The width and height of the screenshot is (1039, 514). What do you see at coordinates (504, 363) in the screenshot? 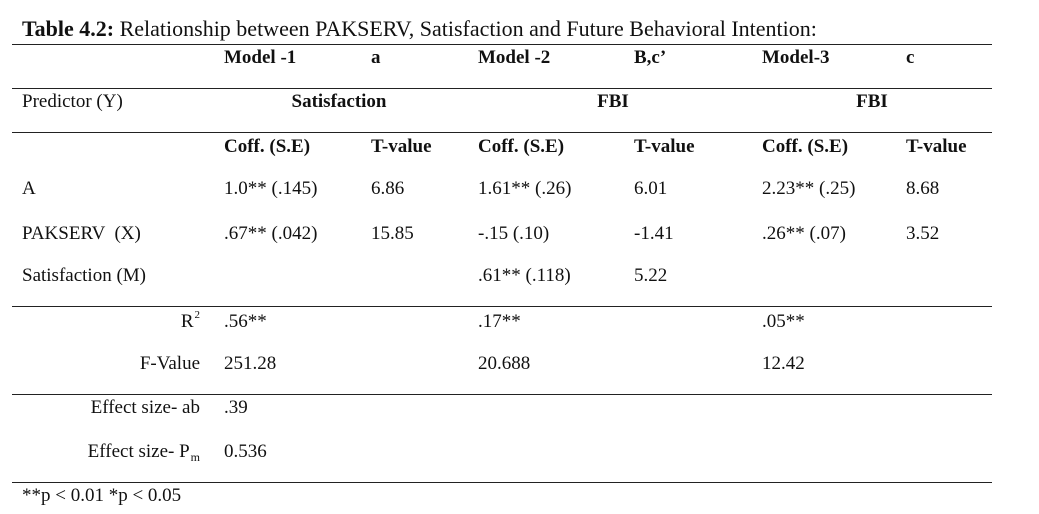
I see `f-value-m2: 20.688` at bounding box center [504, 363].